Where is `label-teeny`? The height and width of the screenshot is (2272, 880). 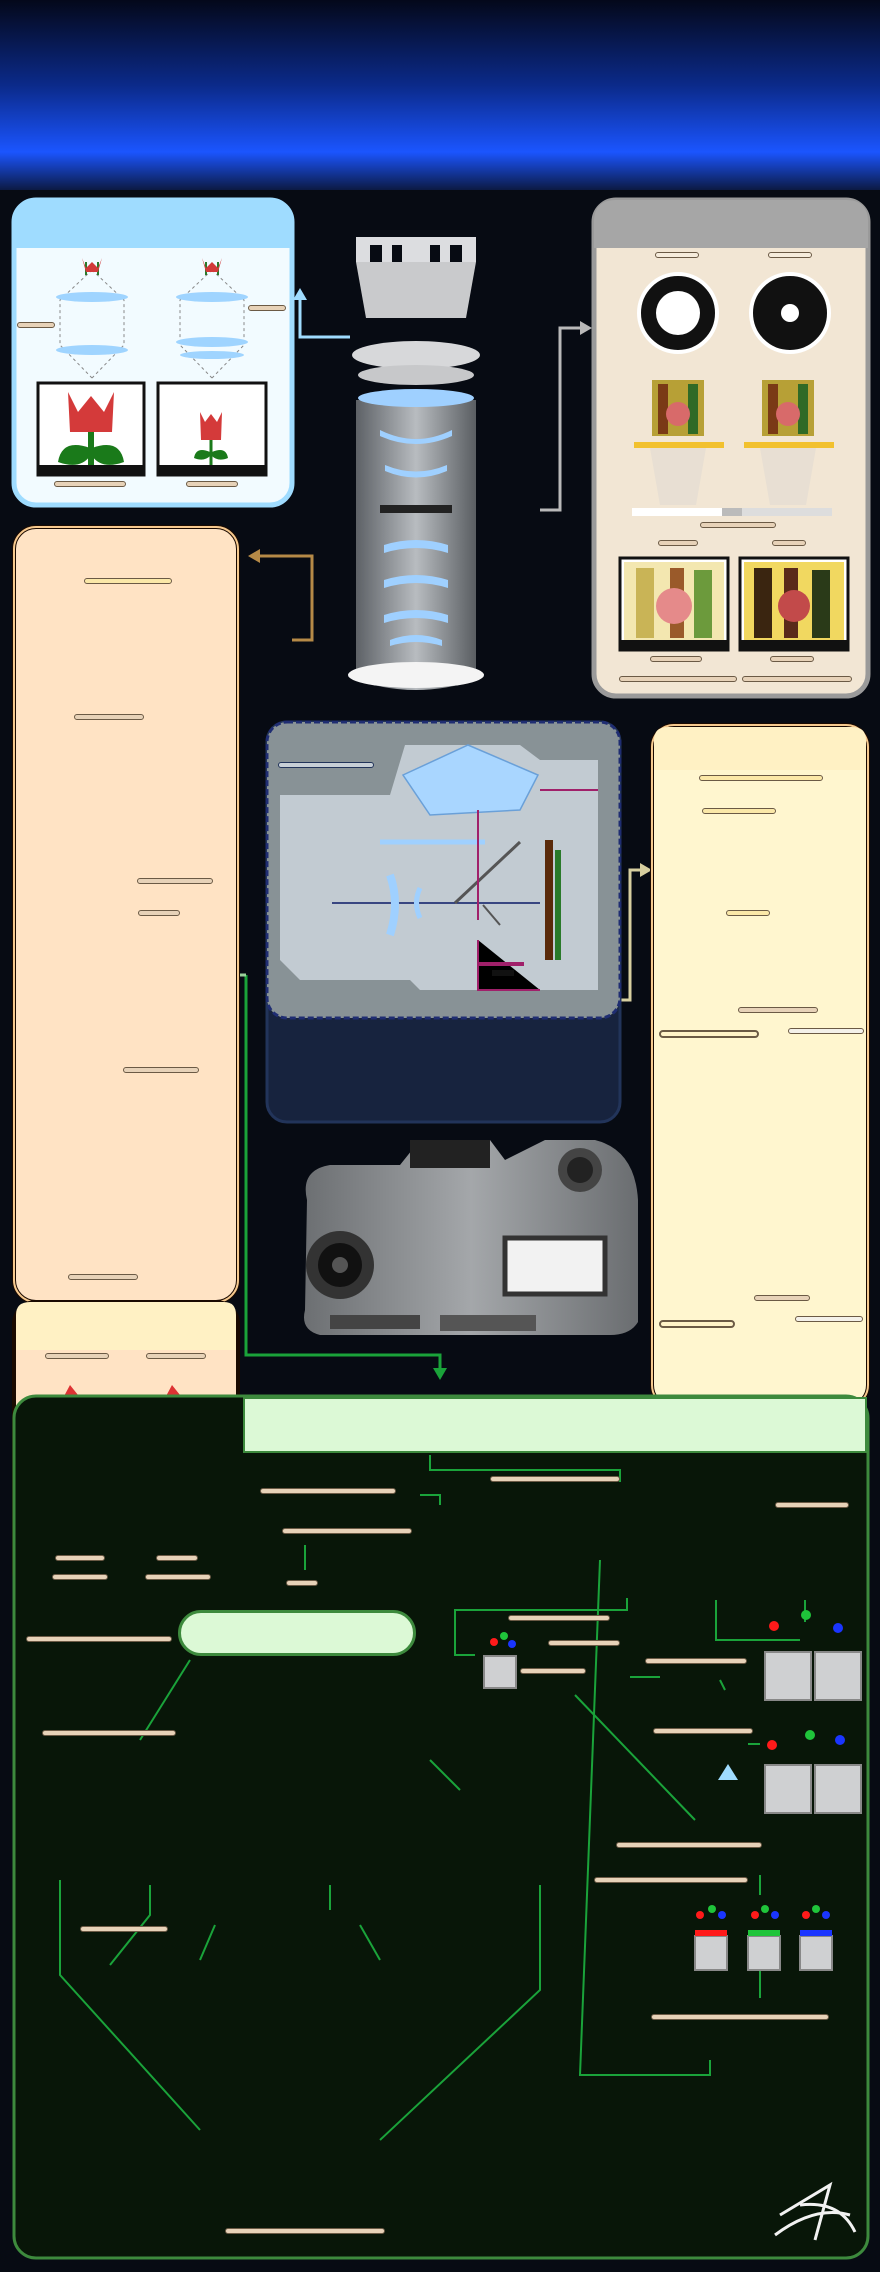 label-teeny is located at coordinates (212, 484).